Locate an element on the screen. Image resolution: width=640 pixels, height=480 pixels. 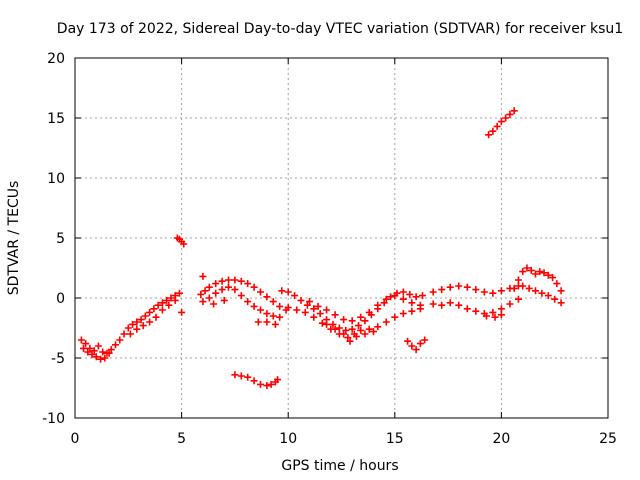
y-tick-label: 0 is located at coordinates (60, 299).